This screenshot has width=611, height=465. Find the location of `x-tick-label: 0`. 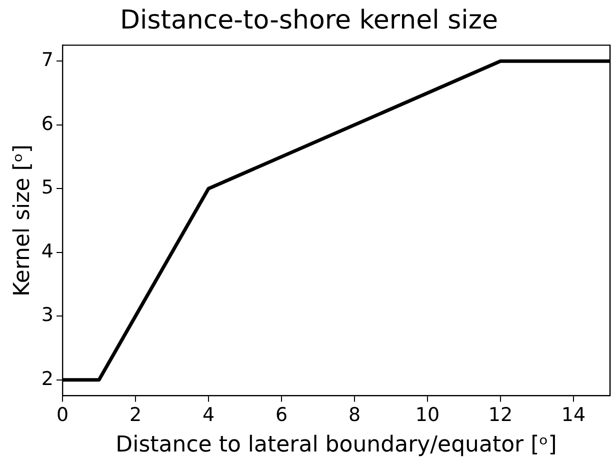

x-tick-label: 0 is located at coordinates (62, 415).